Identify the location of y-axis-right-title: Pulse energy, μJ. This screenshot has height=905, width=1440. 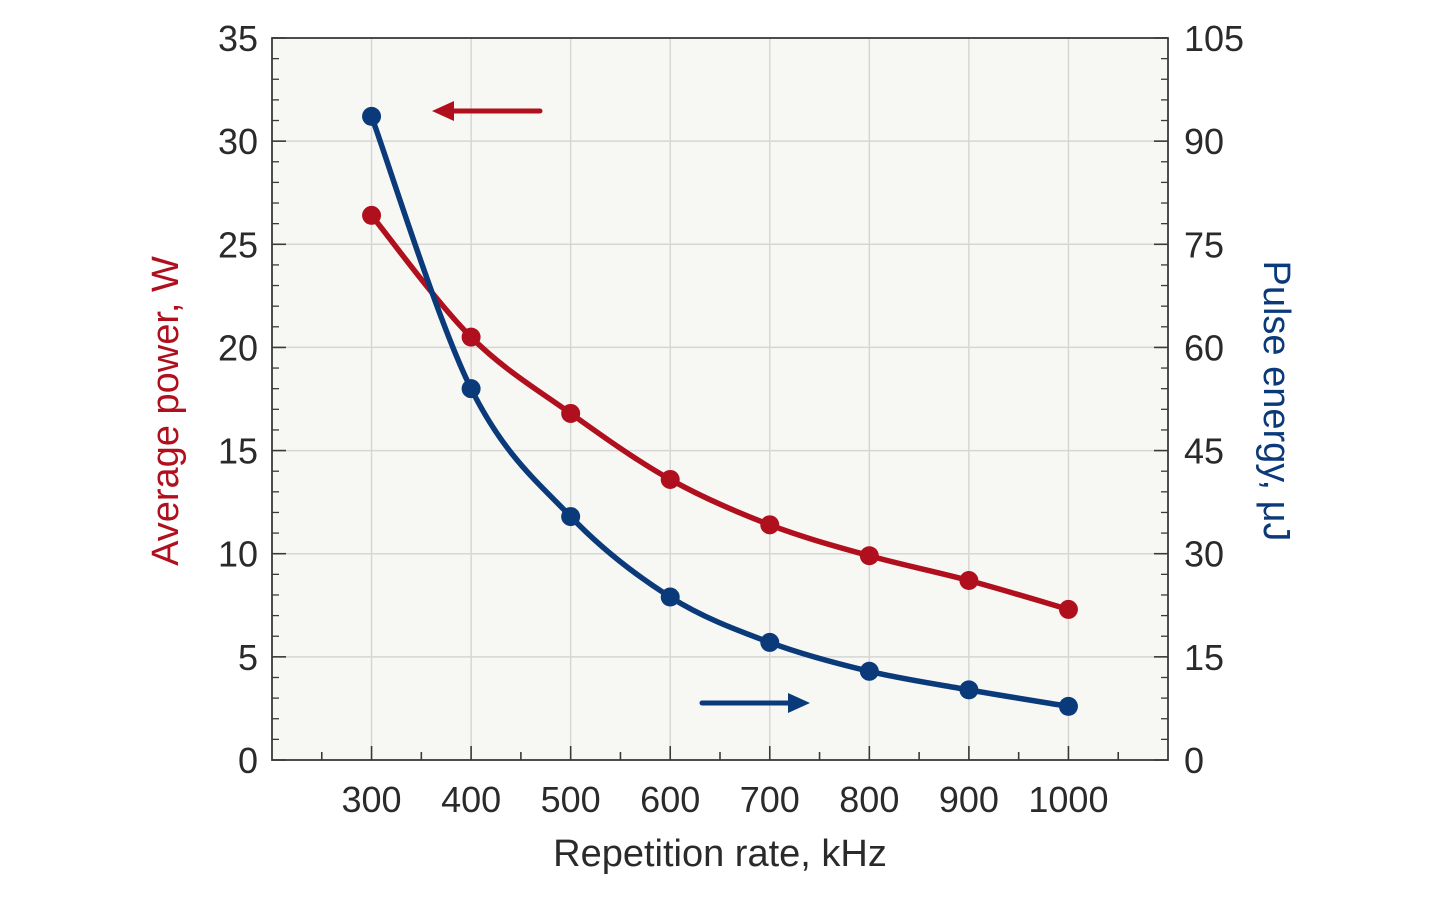
(1276, 401).